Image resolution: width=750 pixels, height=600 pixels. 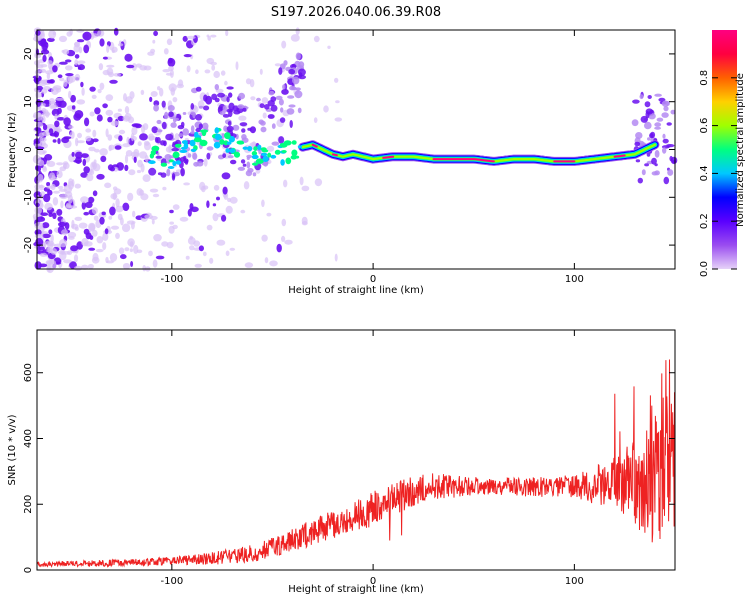 What do you see at coordinates (12, 449) in the screenshot?
I see `snr-y-axis-label: SNR (10 * v/v)` at bounding box center [12, 449].